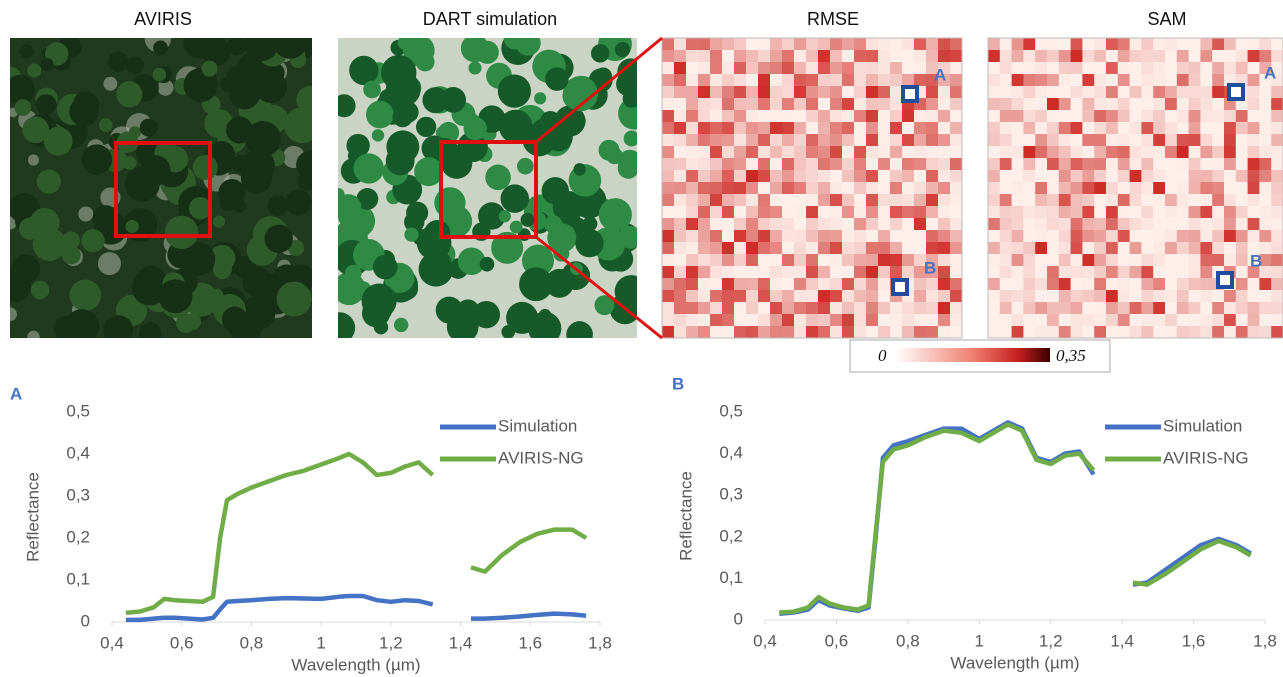  Describe the element at coordinates (1194, 640) in the screenshot. I see `x-tick-label: 1,6` at that location.